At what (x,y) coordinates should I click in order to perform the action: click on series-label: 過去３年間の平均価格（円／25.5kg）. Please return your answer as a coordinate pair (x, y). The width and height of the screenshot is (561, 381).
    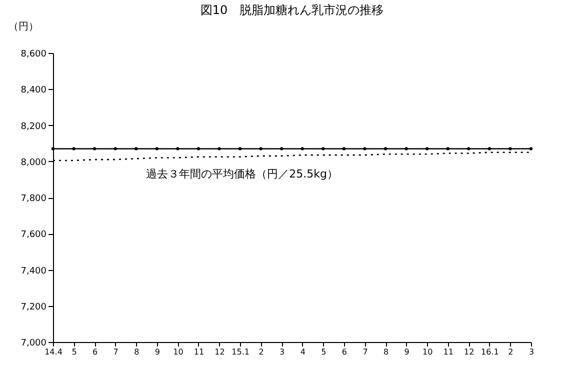
    Looking at the image, I should click on (242, 174).